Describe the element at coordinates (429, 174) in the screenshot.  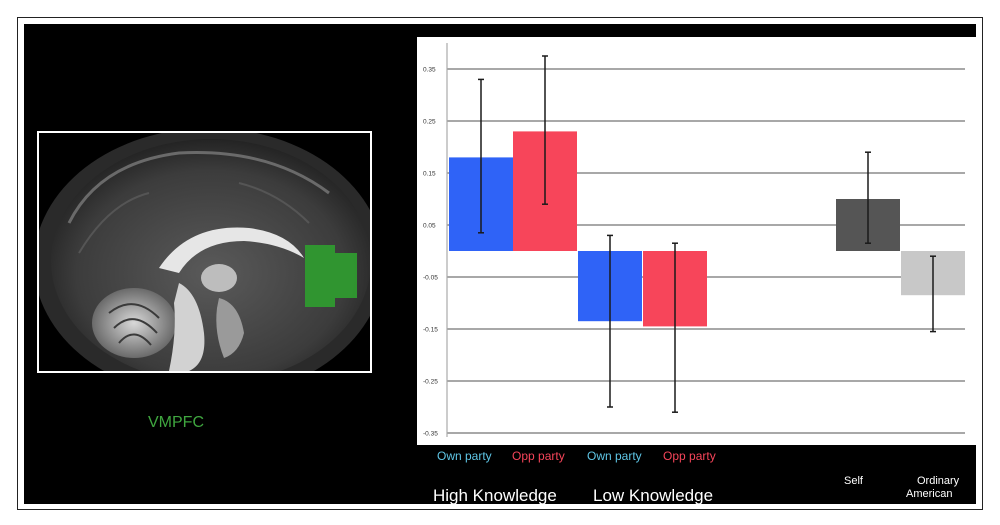
I see `y-tick-label: 0.15` at that location.